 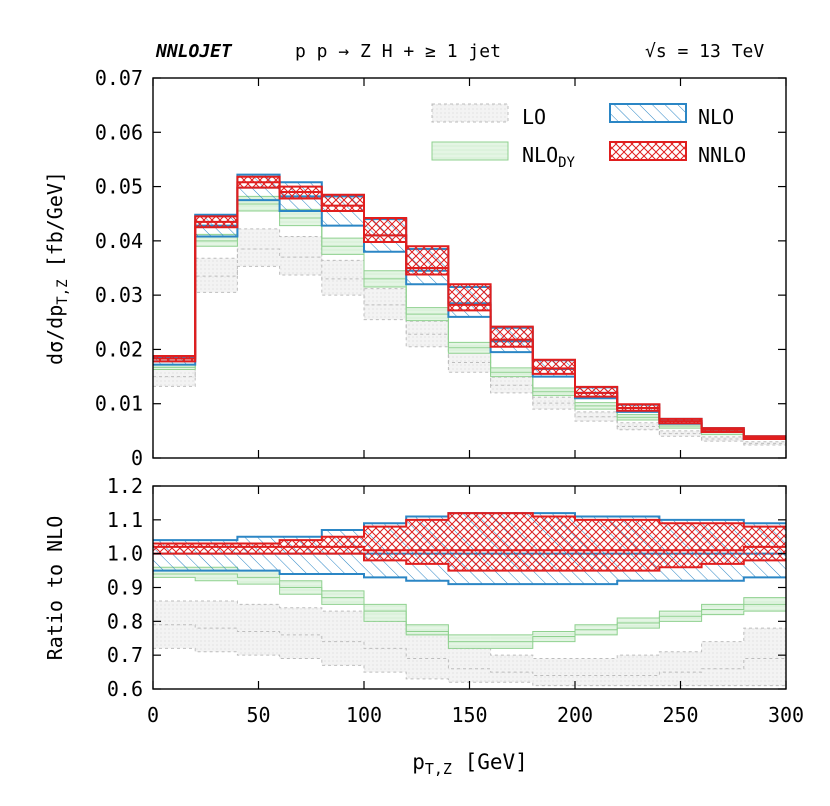 I want to click on brand-label: NNLOJET, so click(x=194, y=51).